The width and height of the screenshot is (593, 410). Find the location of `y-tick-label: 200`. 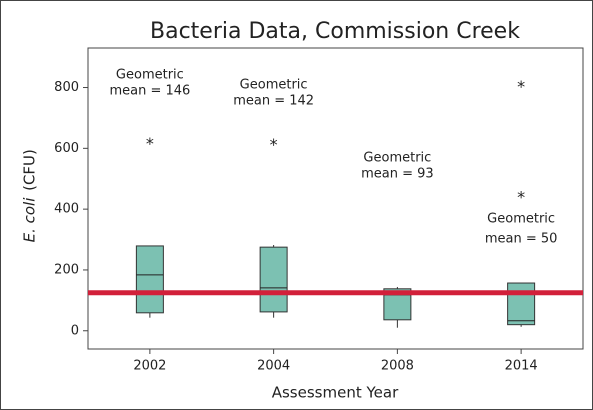

y-tick-label: 200 is located at coordinates (66, 269).